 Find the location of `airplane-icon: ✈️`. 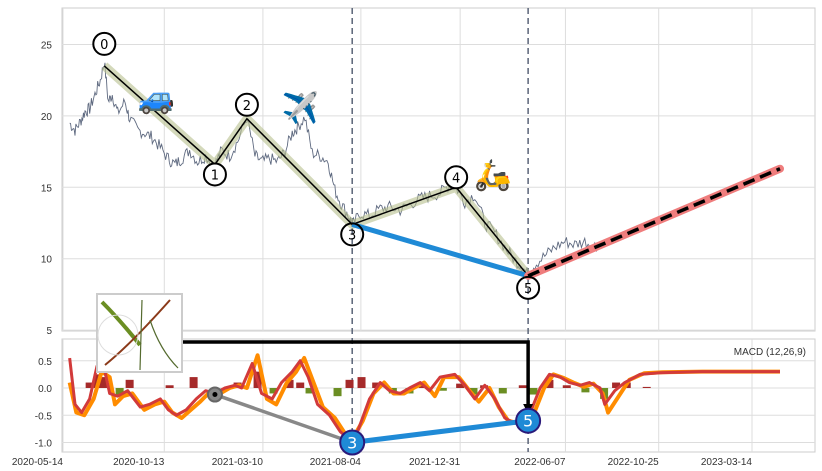

airplane-icon: ✈️ is located at coordinates (300, 107).